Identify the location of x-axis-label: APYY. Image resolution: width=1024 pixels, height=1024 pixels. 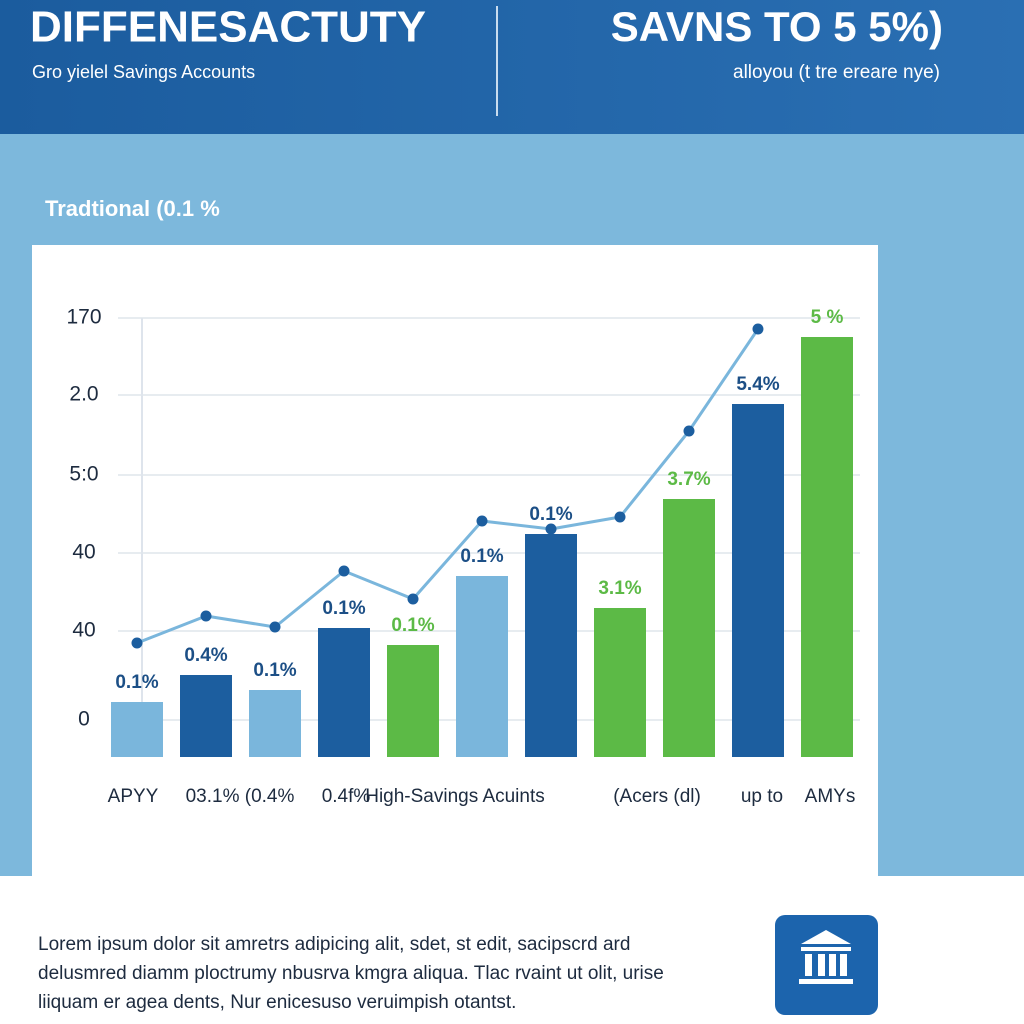
(133, 796).